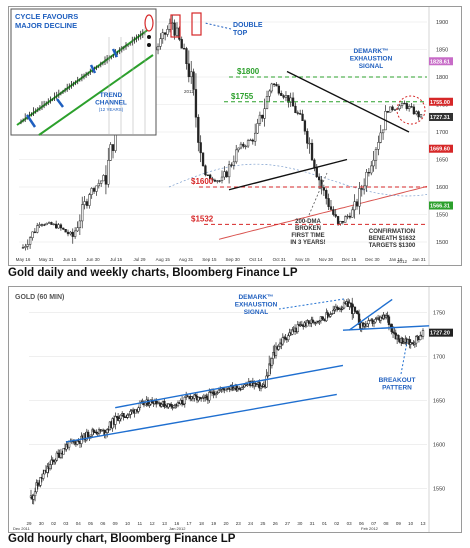 The width and height of the screenshot is (470, 548). Describe the element at coordinates (323, 212) in the screenshot. I see `dma-200-line` at that location.